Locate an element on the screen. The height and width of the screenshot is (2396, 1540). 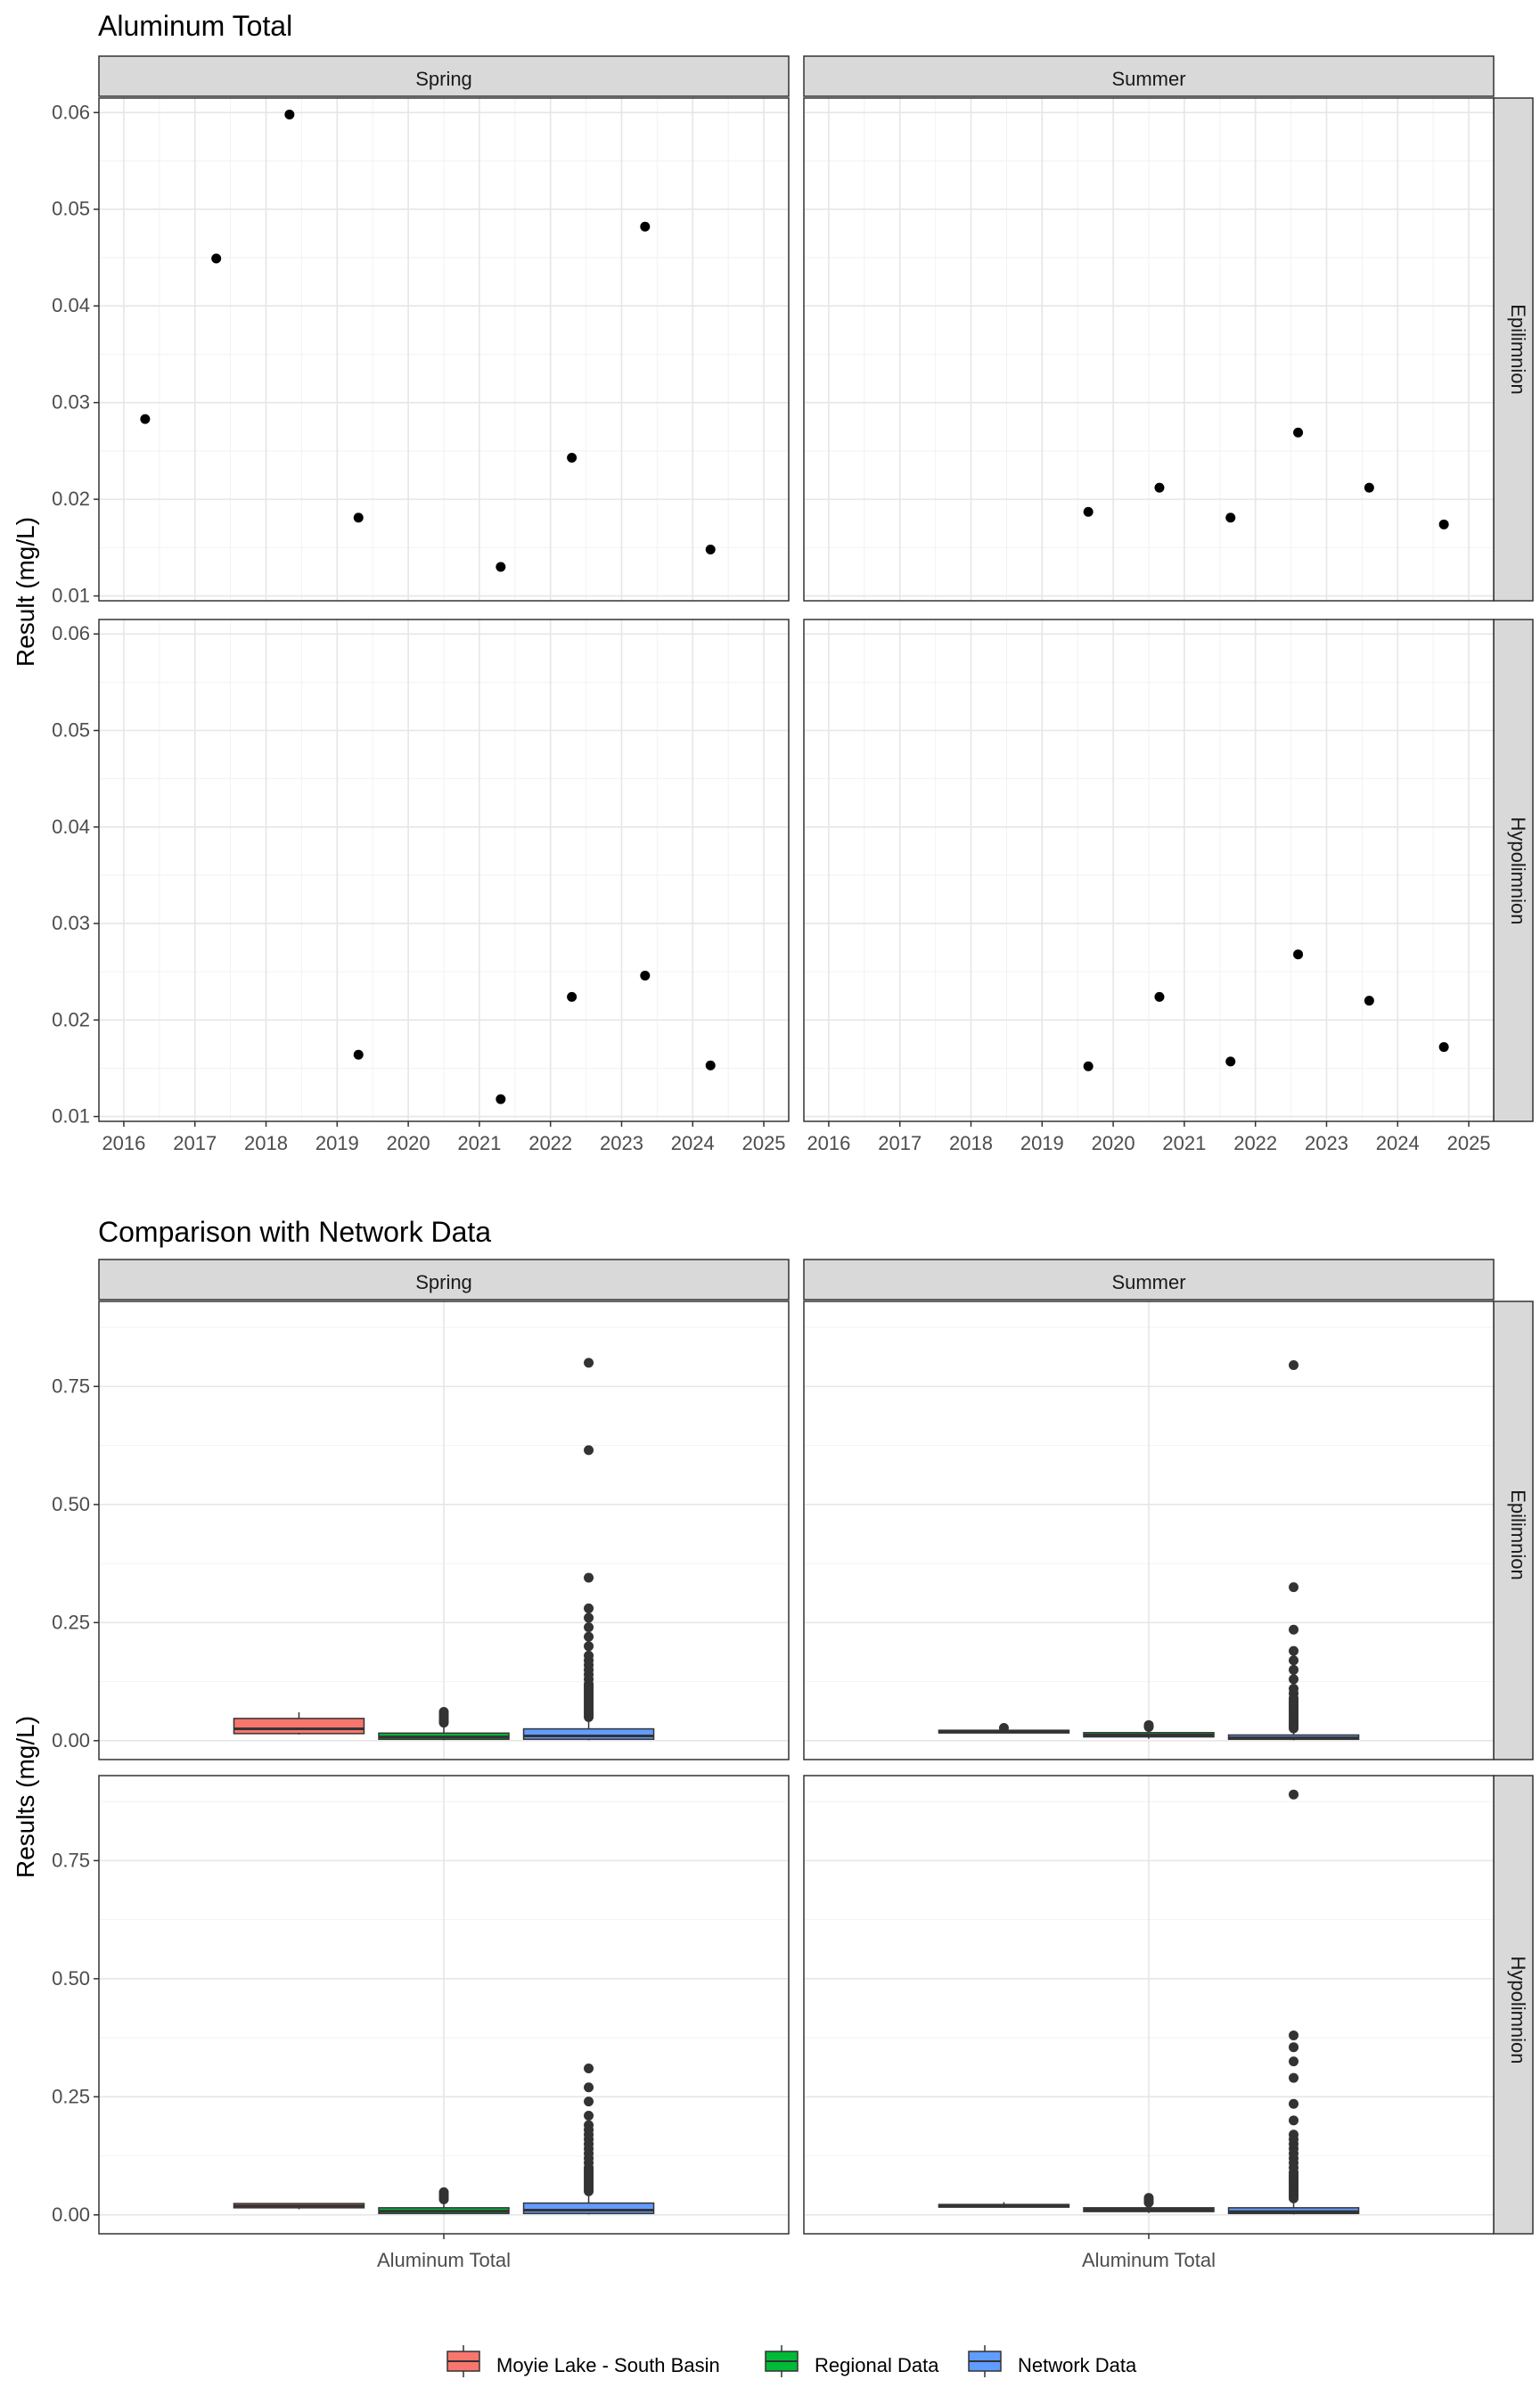
box-body is located at coordinates (588, 2208).